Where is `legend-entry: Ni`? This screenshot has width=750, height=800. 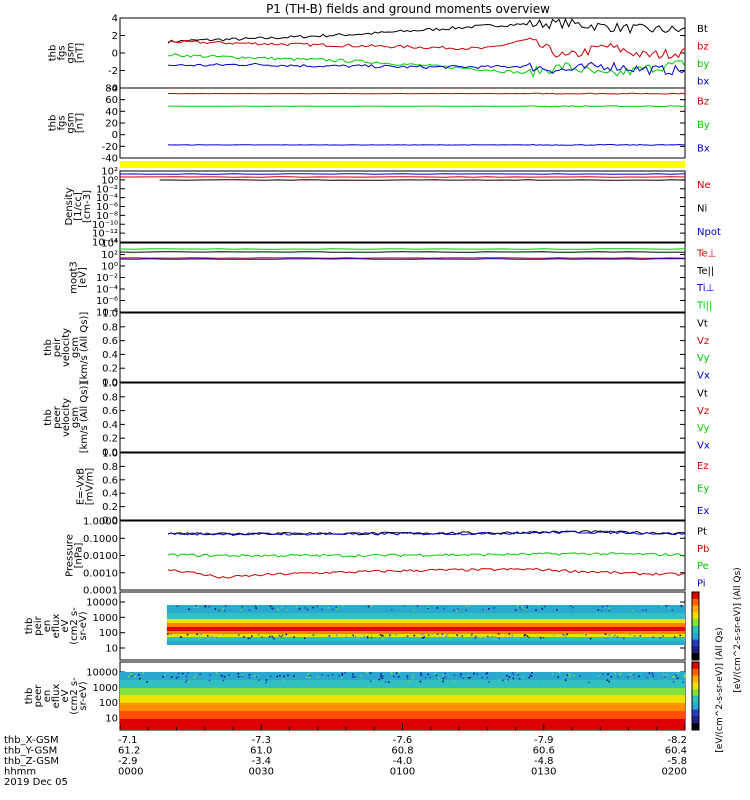
legend-entry: Ni is located at coordinates (702, 209).